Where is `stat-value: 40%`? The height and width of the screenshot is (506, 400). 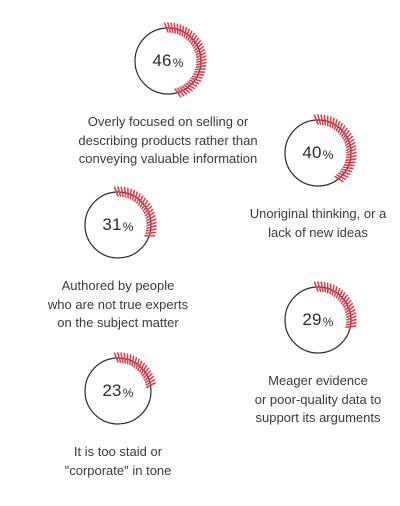 stat-value: 40% is located at coordinates (318, 153).